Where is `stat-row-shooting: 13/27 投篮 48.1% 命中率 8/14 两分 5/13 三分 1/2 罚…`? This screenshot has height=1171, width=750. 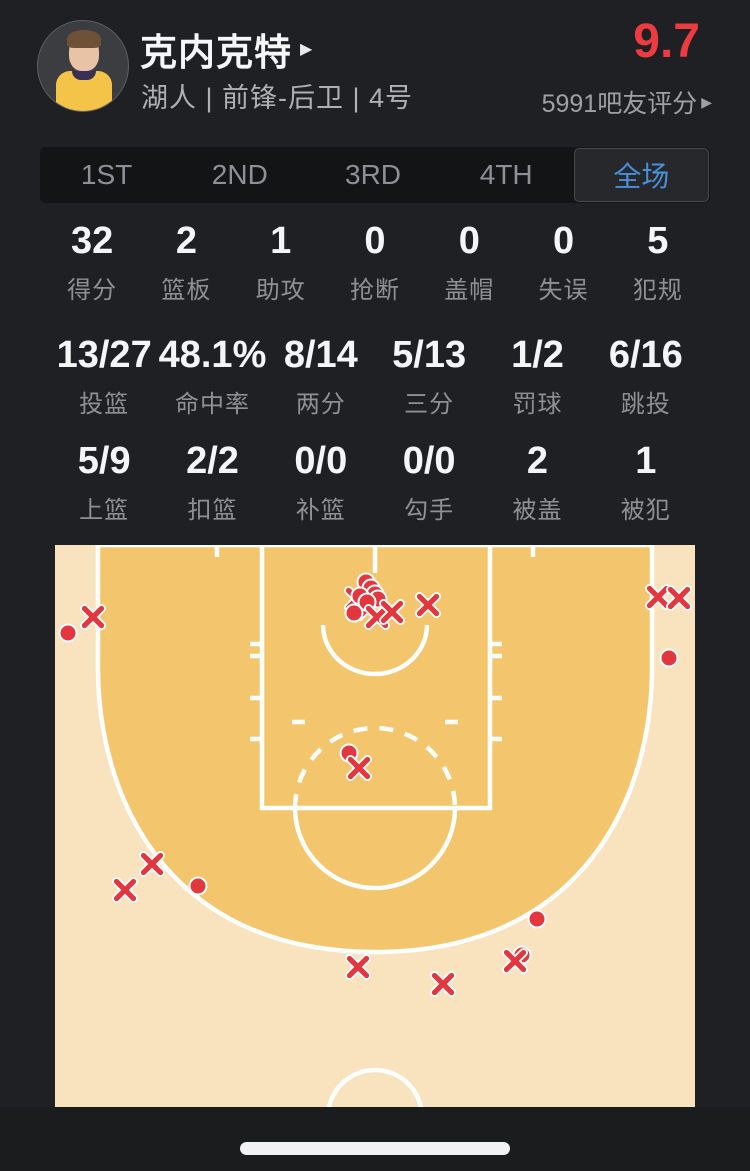 stat-row-shooting: 13/27 投篮 48.1% 命中率 8/14 两分 5/13 三分 1/2 罚… is located at coordinates (375, 375).